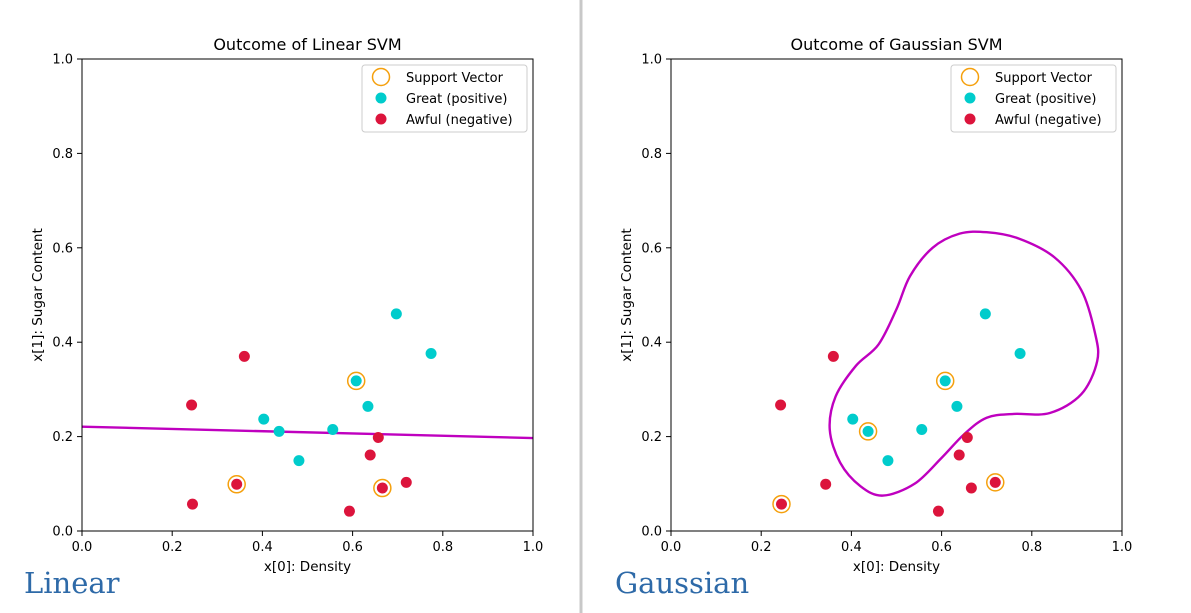  I want to click on chart-title: Outcome of Linear SVM, so click(307, 44).